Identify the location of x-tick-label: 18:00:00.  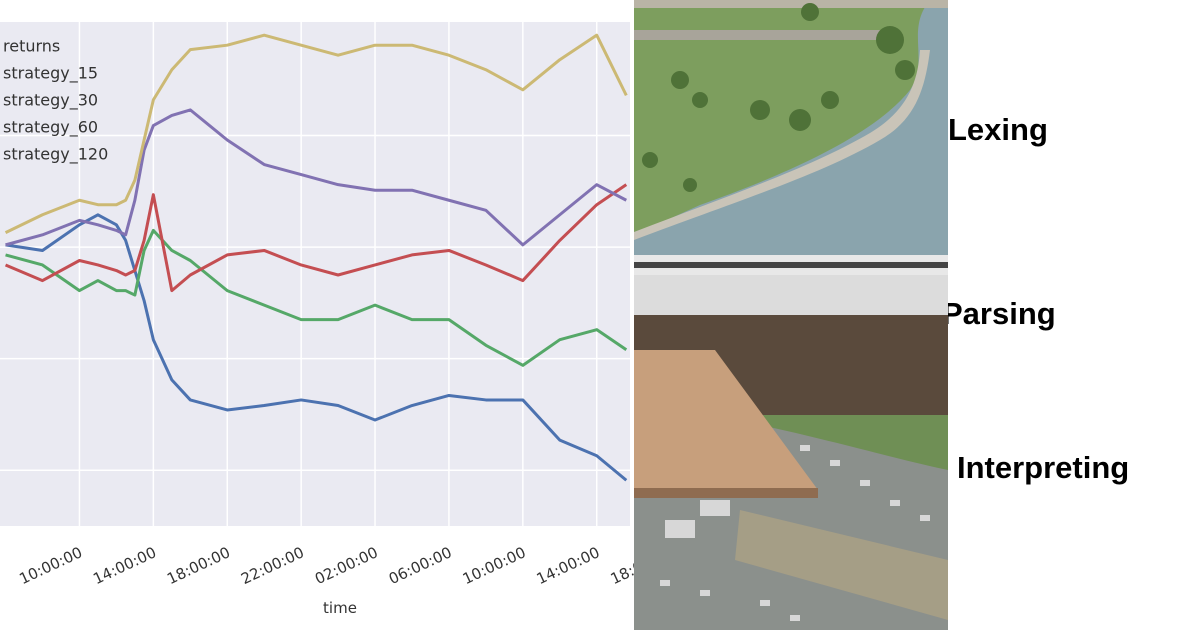
(198, 565).